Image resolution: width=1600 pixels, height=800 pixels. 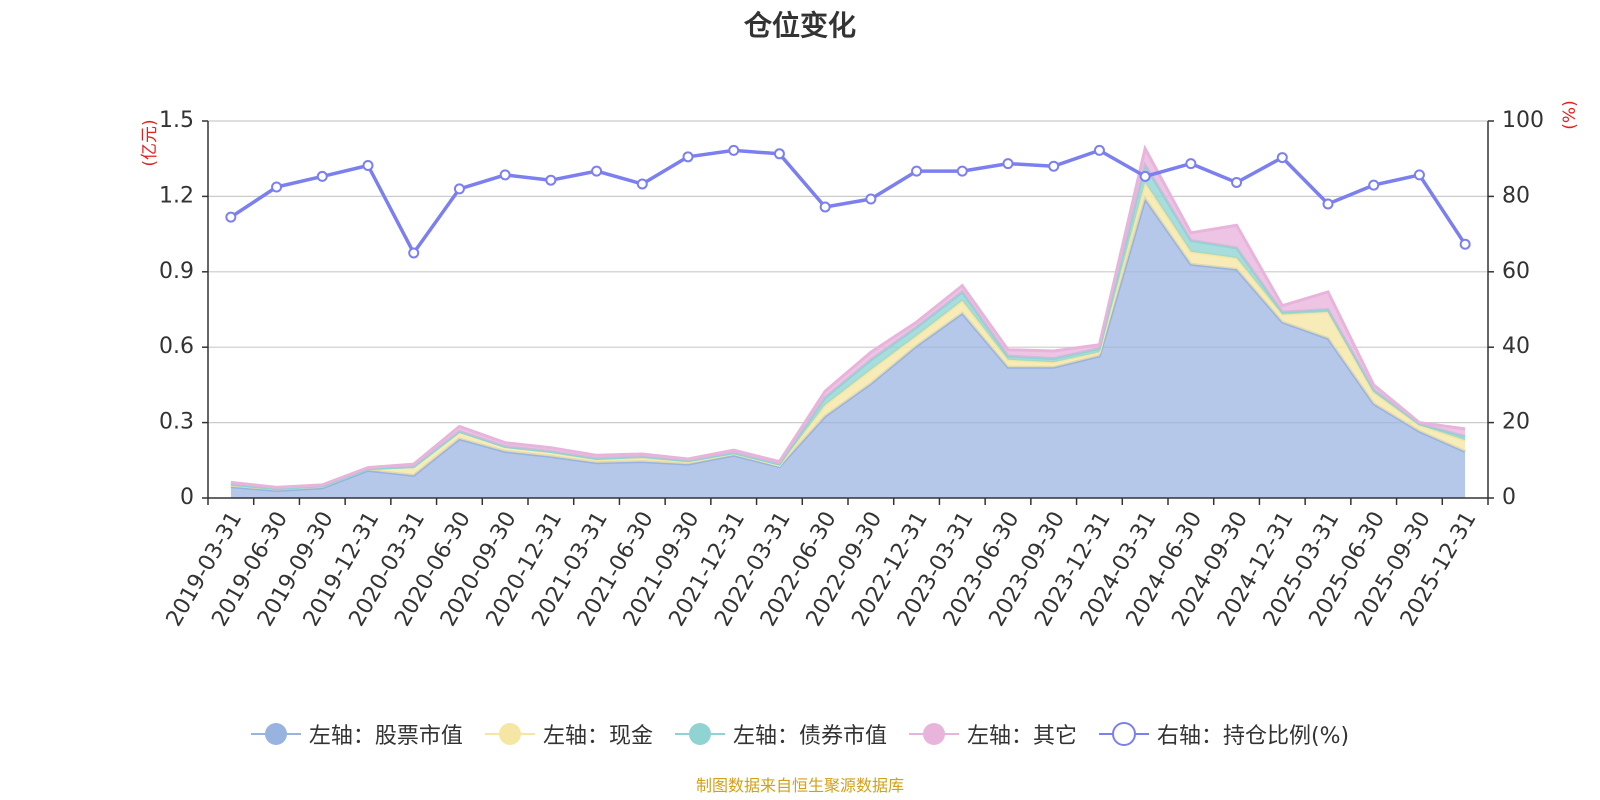 I want to click on right-axis-tick-label: 100, so click(x=1523, y=120).